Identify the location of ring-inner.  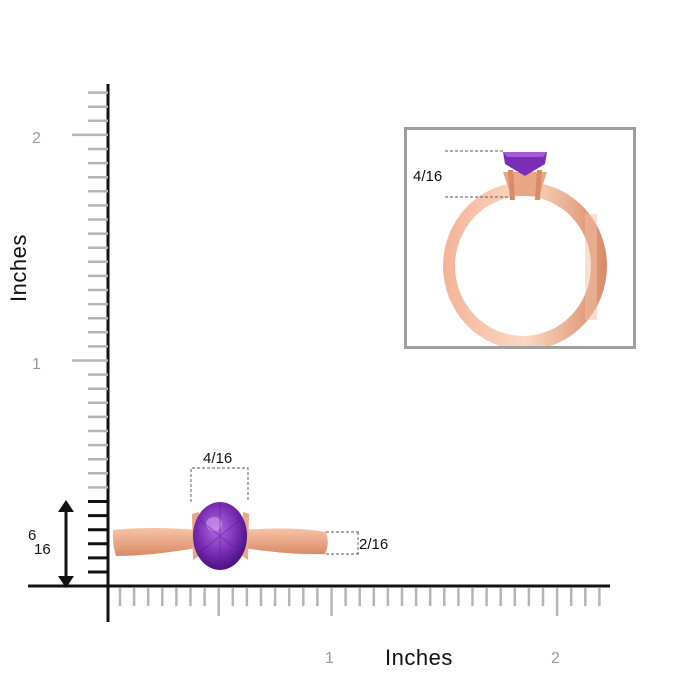
(523, 266).